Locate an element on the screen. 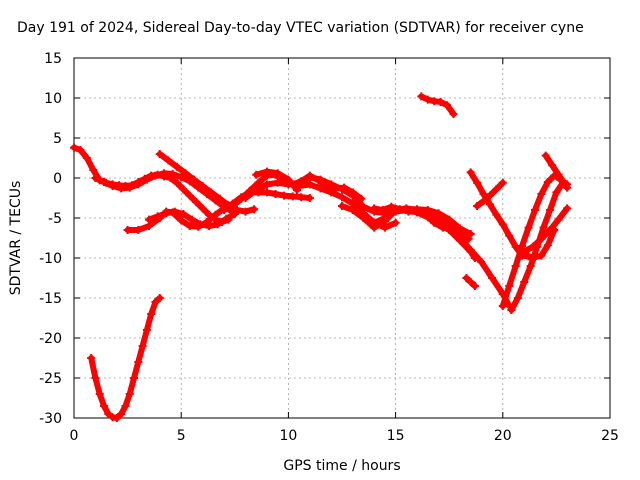 The image size is (640, 480). y-tick-label: 10 is located at coordinates (53, 99).